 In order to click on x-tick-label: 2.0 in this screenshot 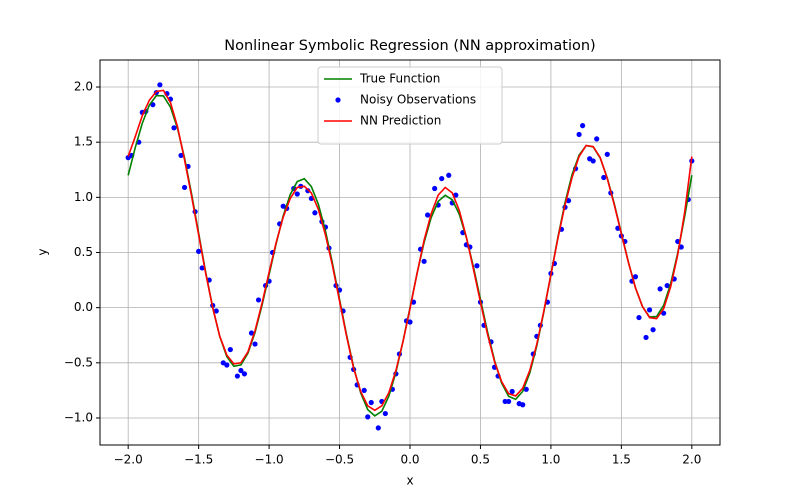, I will do `click(691, 460)`.